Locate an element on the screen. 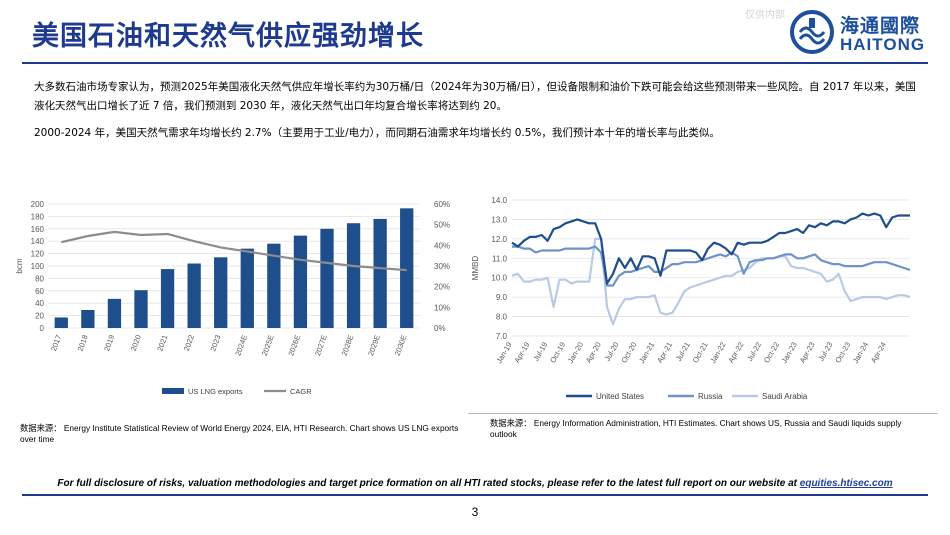  legend-us-label: United States is located at coordinates (620, 396).